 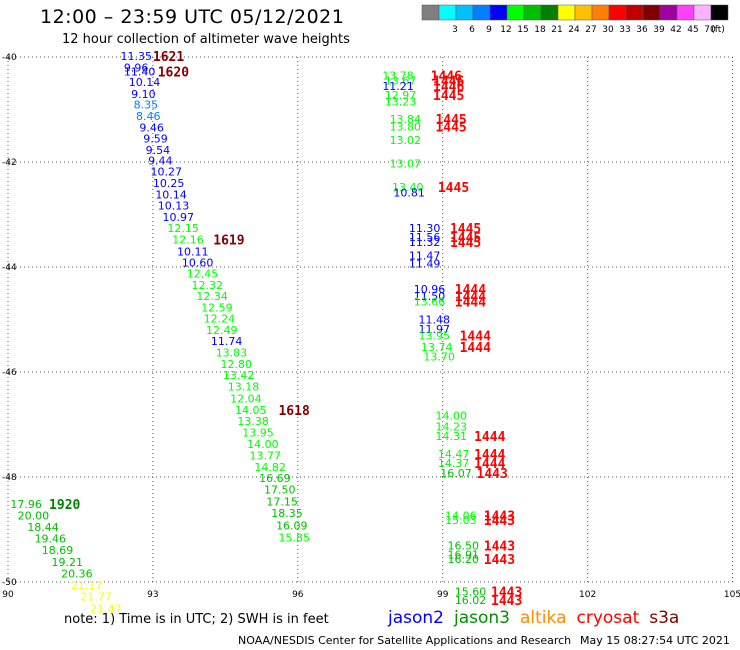 What do you see at coordinates (158, 150) in the screenshot?
I see `wave-height-value: 9.54` at bounding box center [158, 150].